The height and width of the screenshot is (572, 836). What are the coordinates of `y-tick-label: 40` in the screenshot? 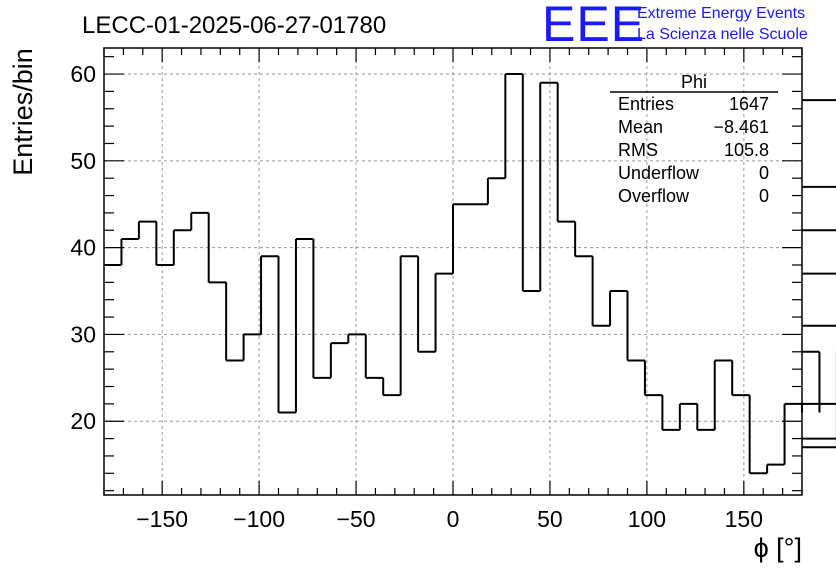 It's located at (83, 248).